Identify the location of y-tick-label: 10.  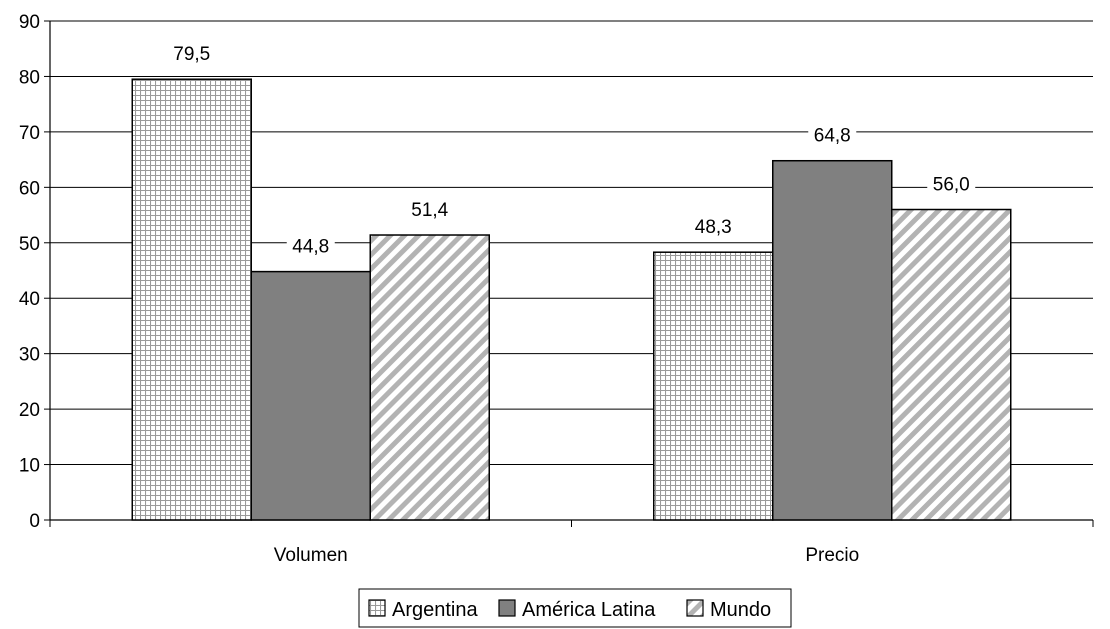
(29, 466).